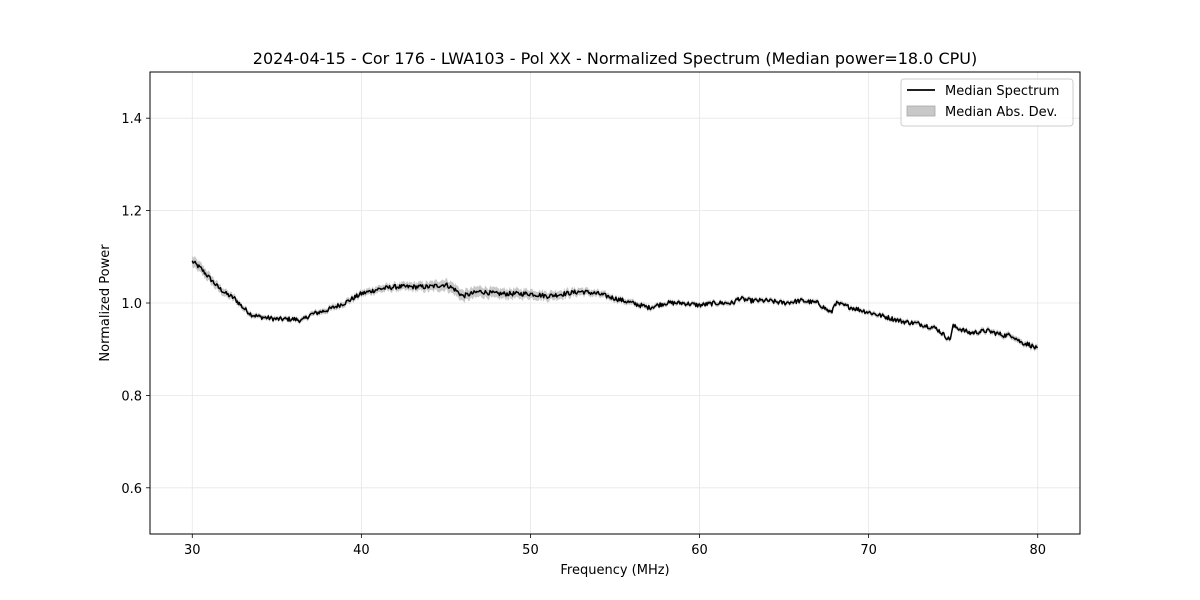 The image size is (1200, 600). I want to click on legend-median-abs-dev-label: Median Abs. Dev., so click(1001, 112).